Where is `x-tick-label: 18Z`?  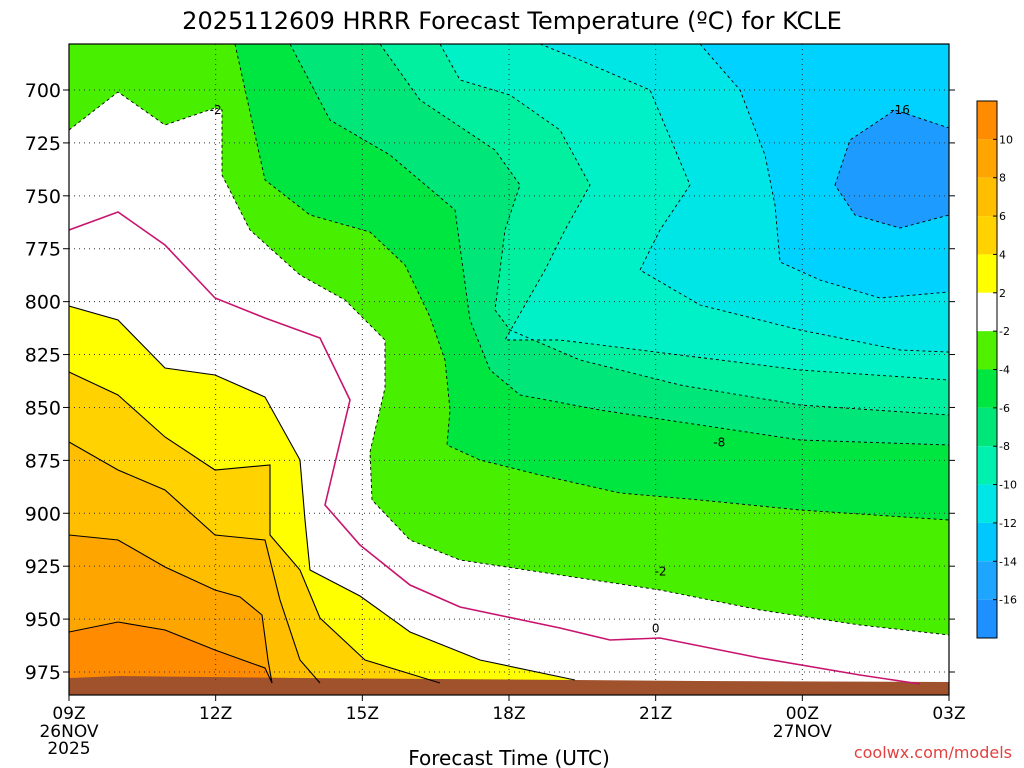
x-tick-label: 18Z is located at coordinates (508, 714).